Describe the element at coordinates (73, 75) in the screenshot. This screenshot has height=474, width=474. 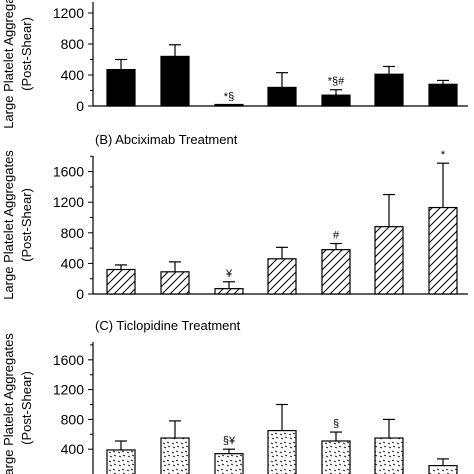
I see `panel-a-ytick-label: 400` at that location.